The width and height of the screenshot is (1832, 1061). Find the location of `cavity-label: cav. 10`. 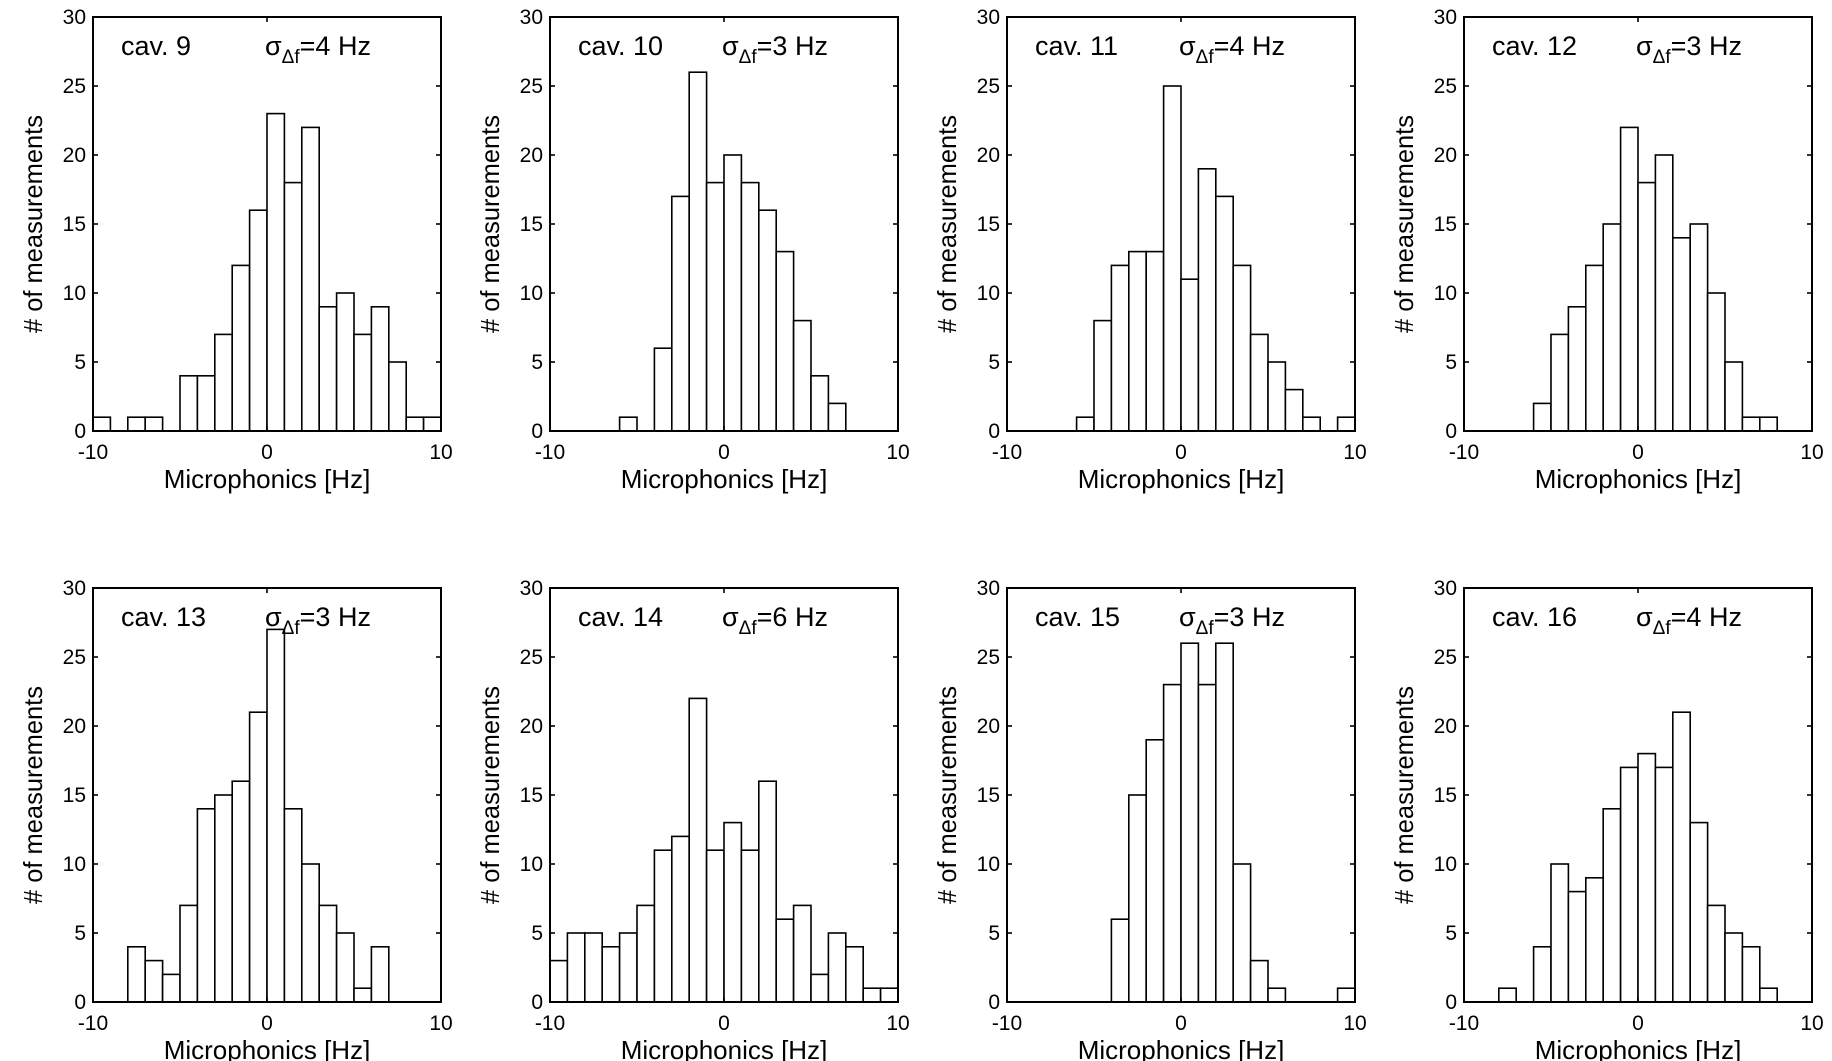

cavity-label: cav. 10 is located at coordinates (620, 46).